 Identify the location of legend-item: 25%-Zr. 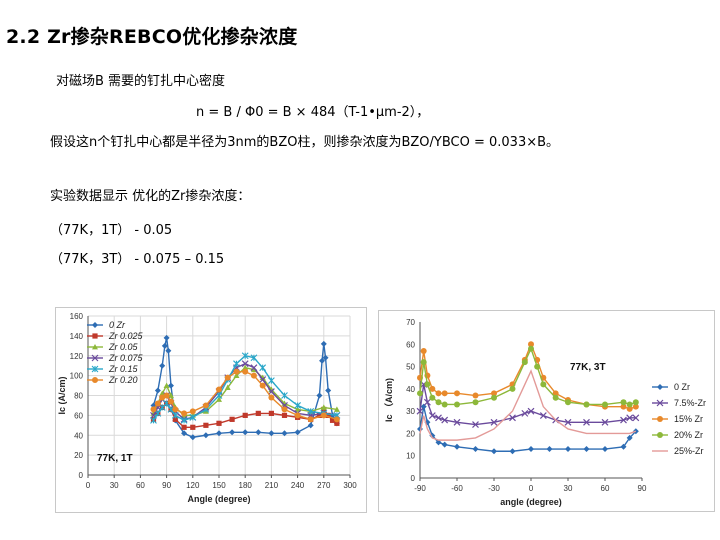
(678, 451).